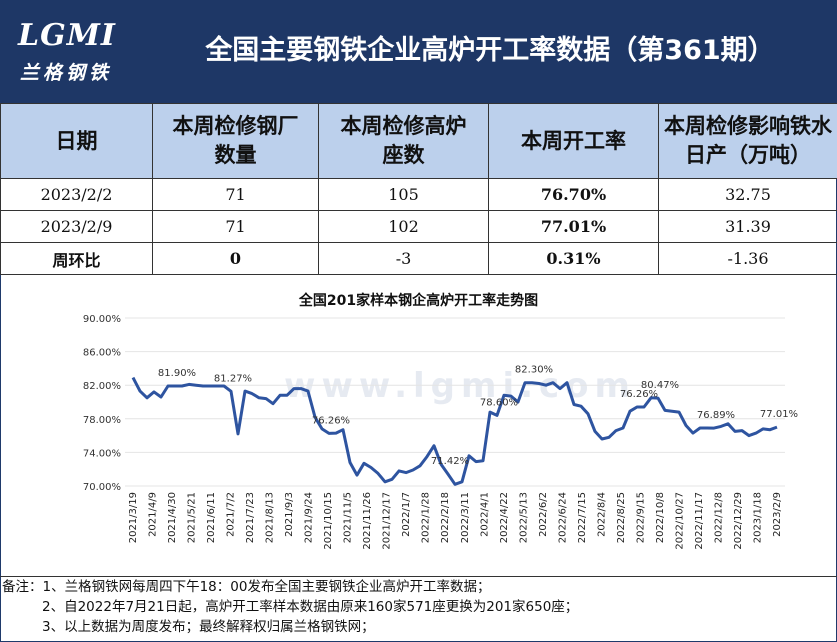 The width and height of the screenshot is (837, 642). Describe the element at coordinates (153, 514) in the screenshot. I see `x-tick-label: 2021/4/9` at that location.